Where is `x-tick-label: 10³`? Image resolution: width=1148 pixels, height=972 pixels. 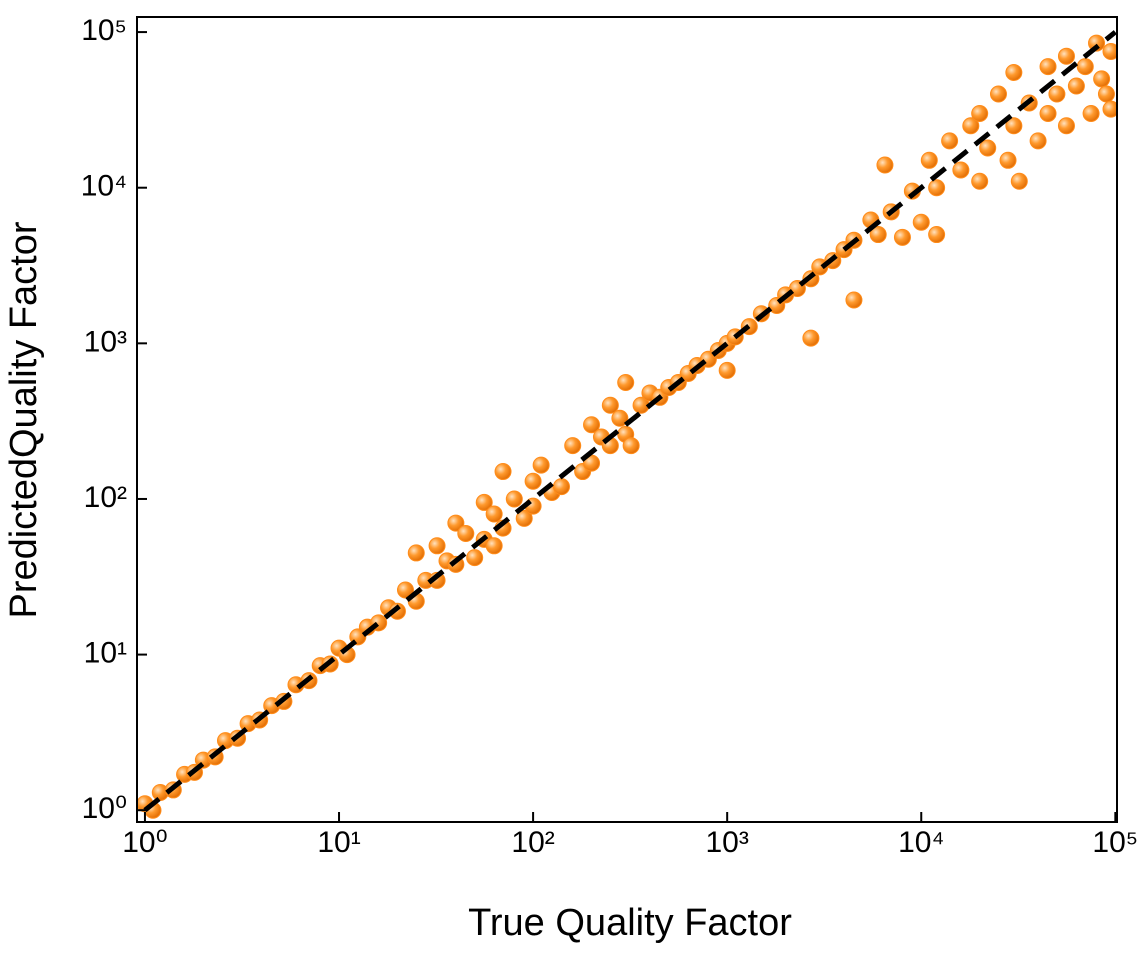 x-tick-label: 10³ is located at coordinates (726, 842).